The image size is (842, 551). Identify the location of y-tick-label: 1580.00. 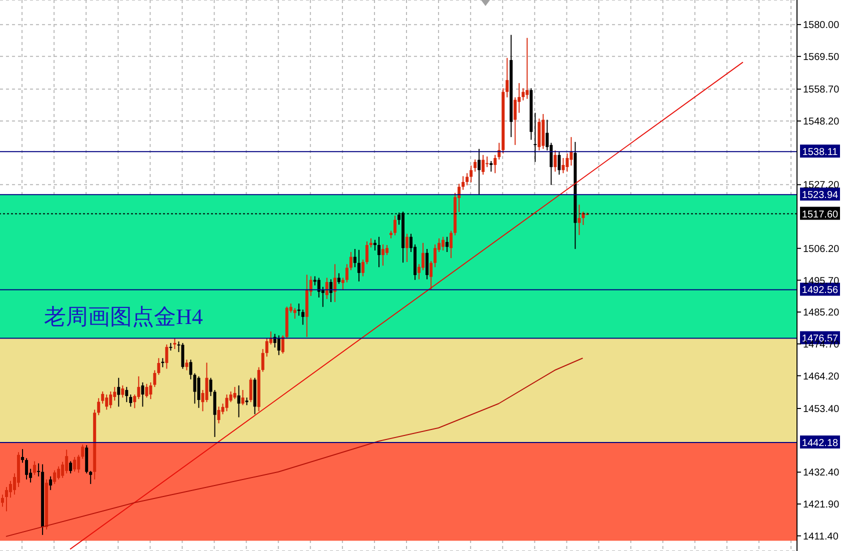
(821, 26).